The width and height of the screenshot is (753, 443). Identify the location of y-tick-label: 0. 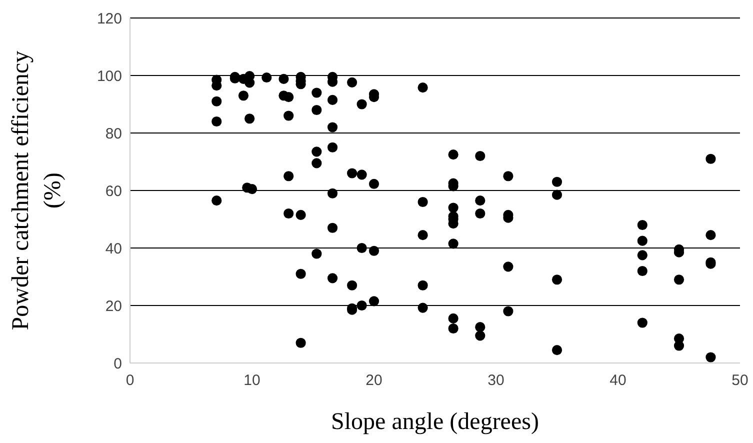
(118, 363).